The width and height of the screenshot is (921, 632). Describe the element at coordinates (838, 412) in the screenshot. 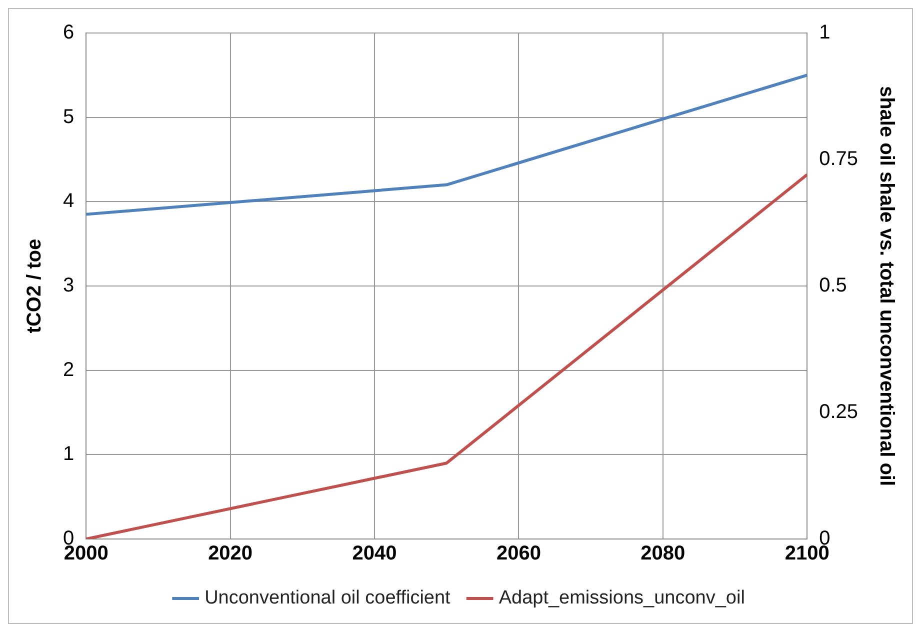

I see `y2-tick-label: 0.25` at that location.